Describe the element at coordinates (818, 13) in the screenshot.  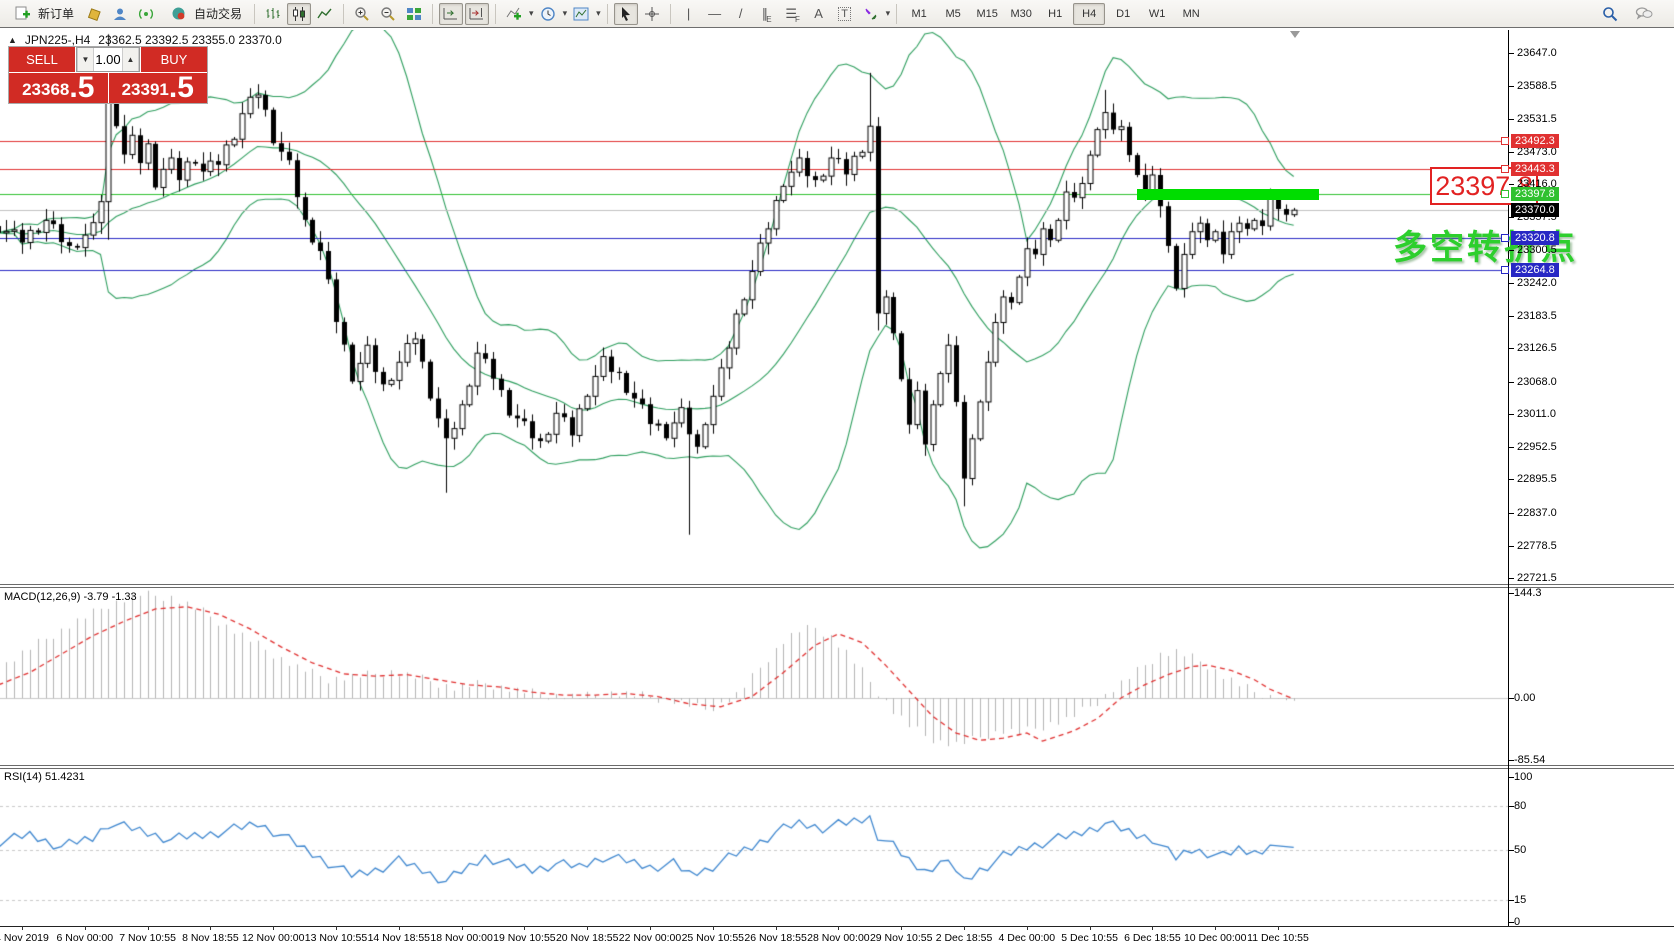
I see `text-tool-icon: A` at that location.